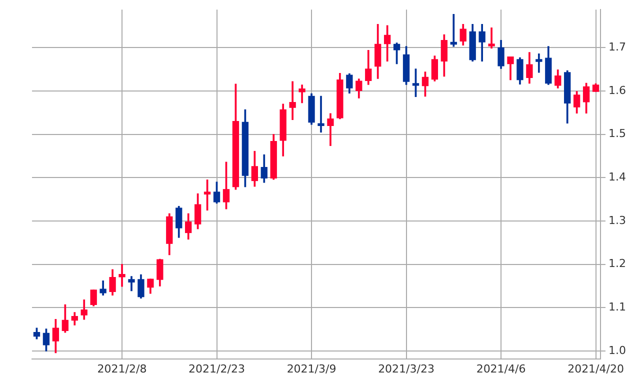  What do you see at coordinates (617, 350) in the screenshot?
I see `y-tick-label: 1.0` at bounding box center [617, 350].